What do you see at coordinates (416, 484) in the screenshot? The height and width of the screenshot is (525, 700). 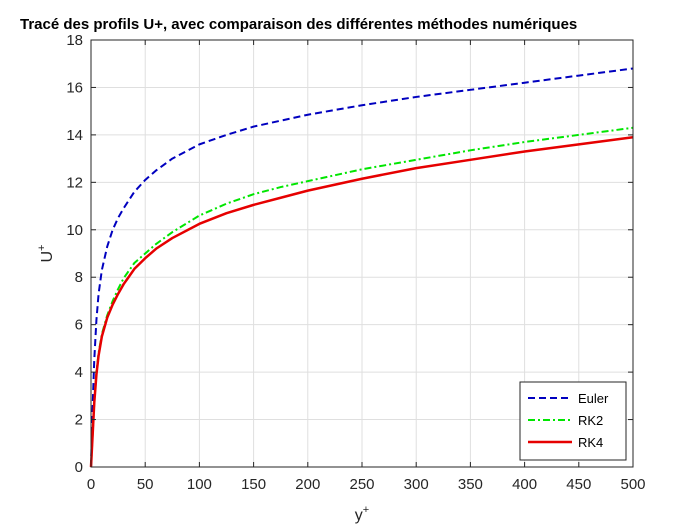 I see `x-tick-label: 300` at bounding box center [416, 484].